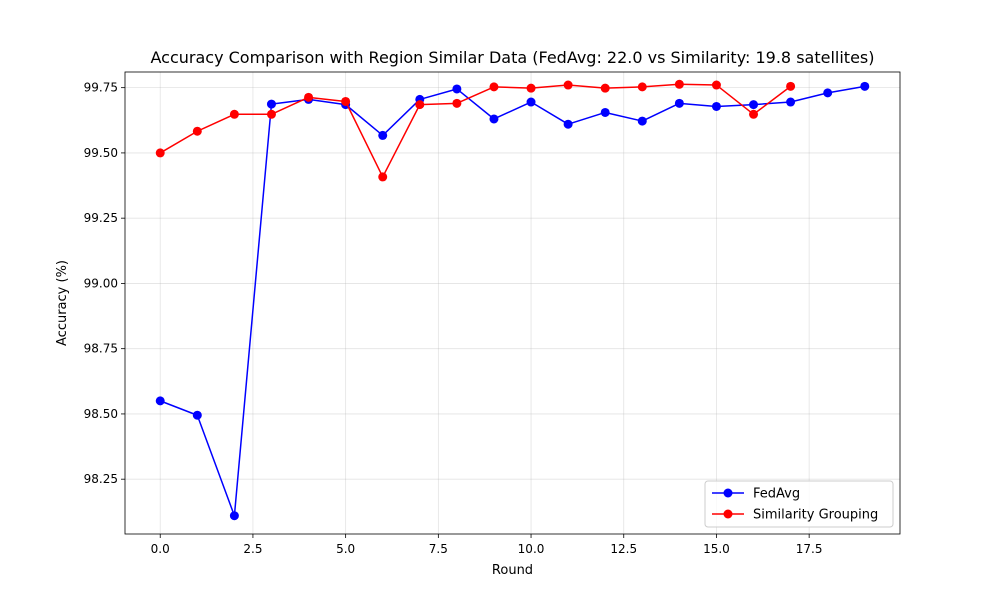 The image size is (1000, 605). Describe the element at coordinates (345, 549) in the screenshot. I see `x-tick-label: 5.0` at that location.